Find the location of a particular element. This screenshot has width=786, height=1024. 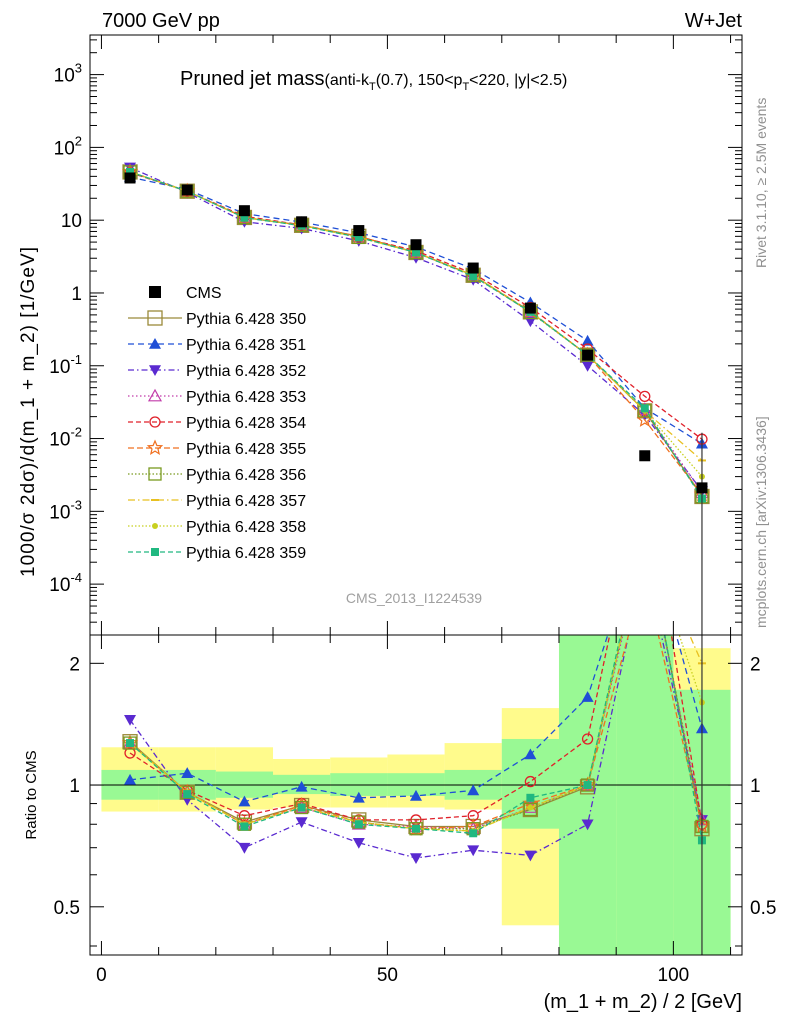

y-tick-label: 10² is located at coordinates (68, 146).